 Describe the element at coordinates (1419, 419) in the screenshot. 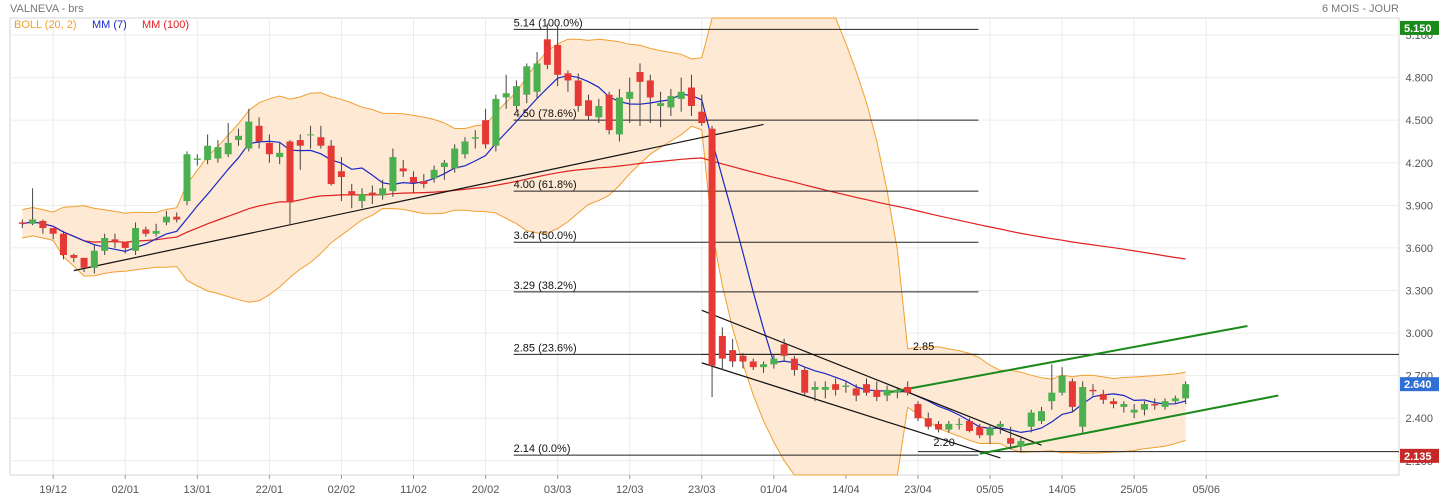

I see `y-tick-label: 2.400` at that location.